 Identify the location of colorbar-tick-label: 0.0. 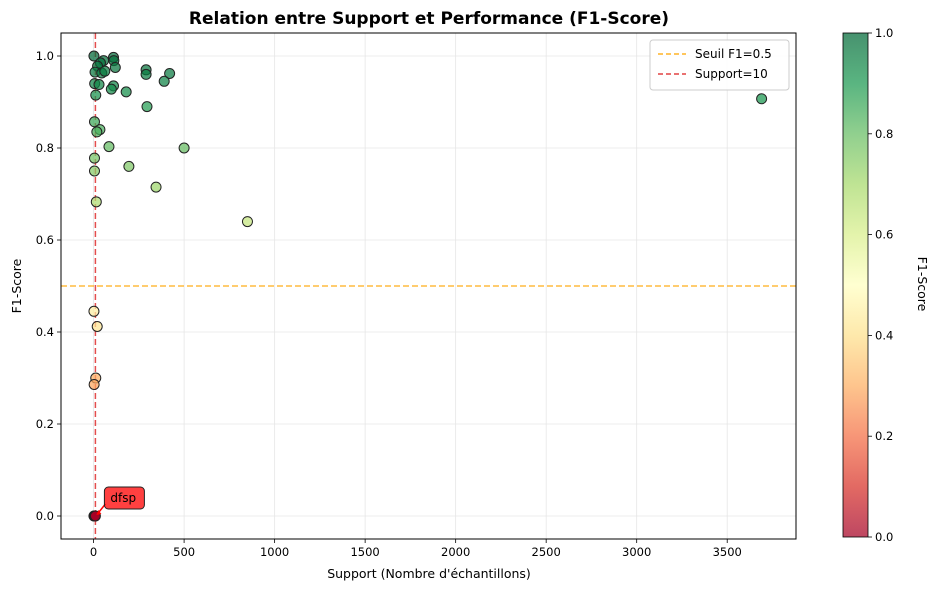
(884, 537).